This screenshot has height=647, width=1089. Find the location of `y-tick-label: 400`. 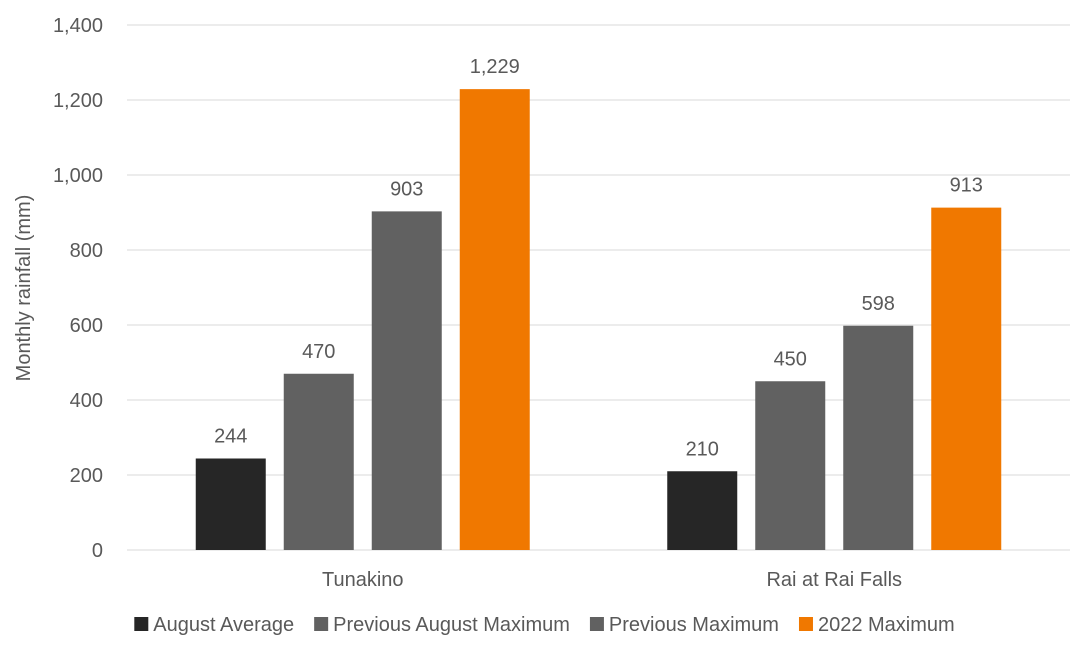

y-tick-label: 400 is located at coordinates (86, 401).